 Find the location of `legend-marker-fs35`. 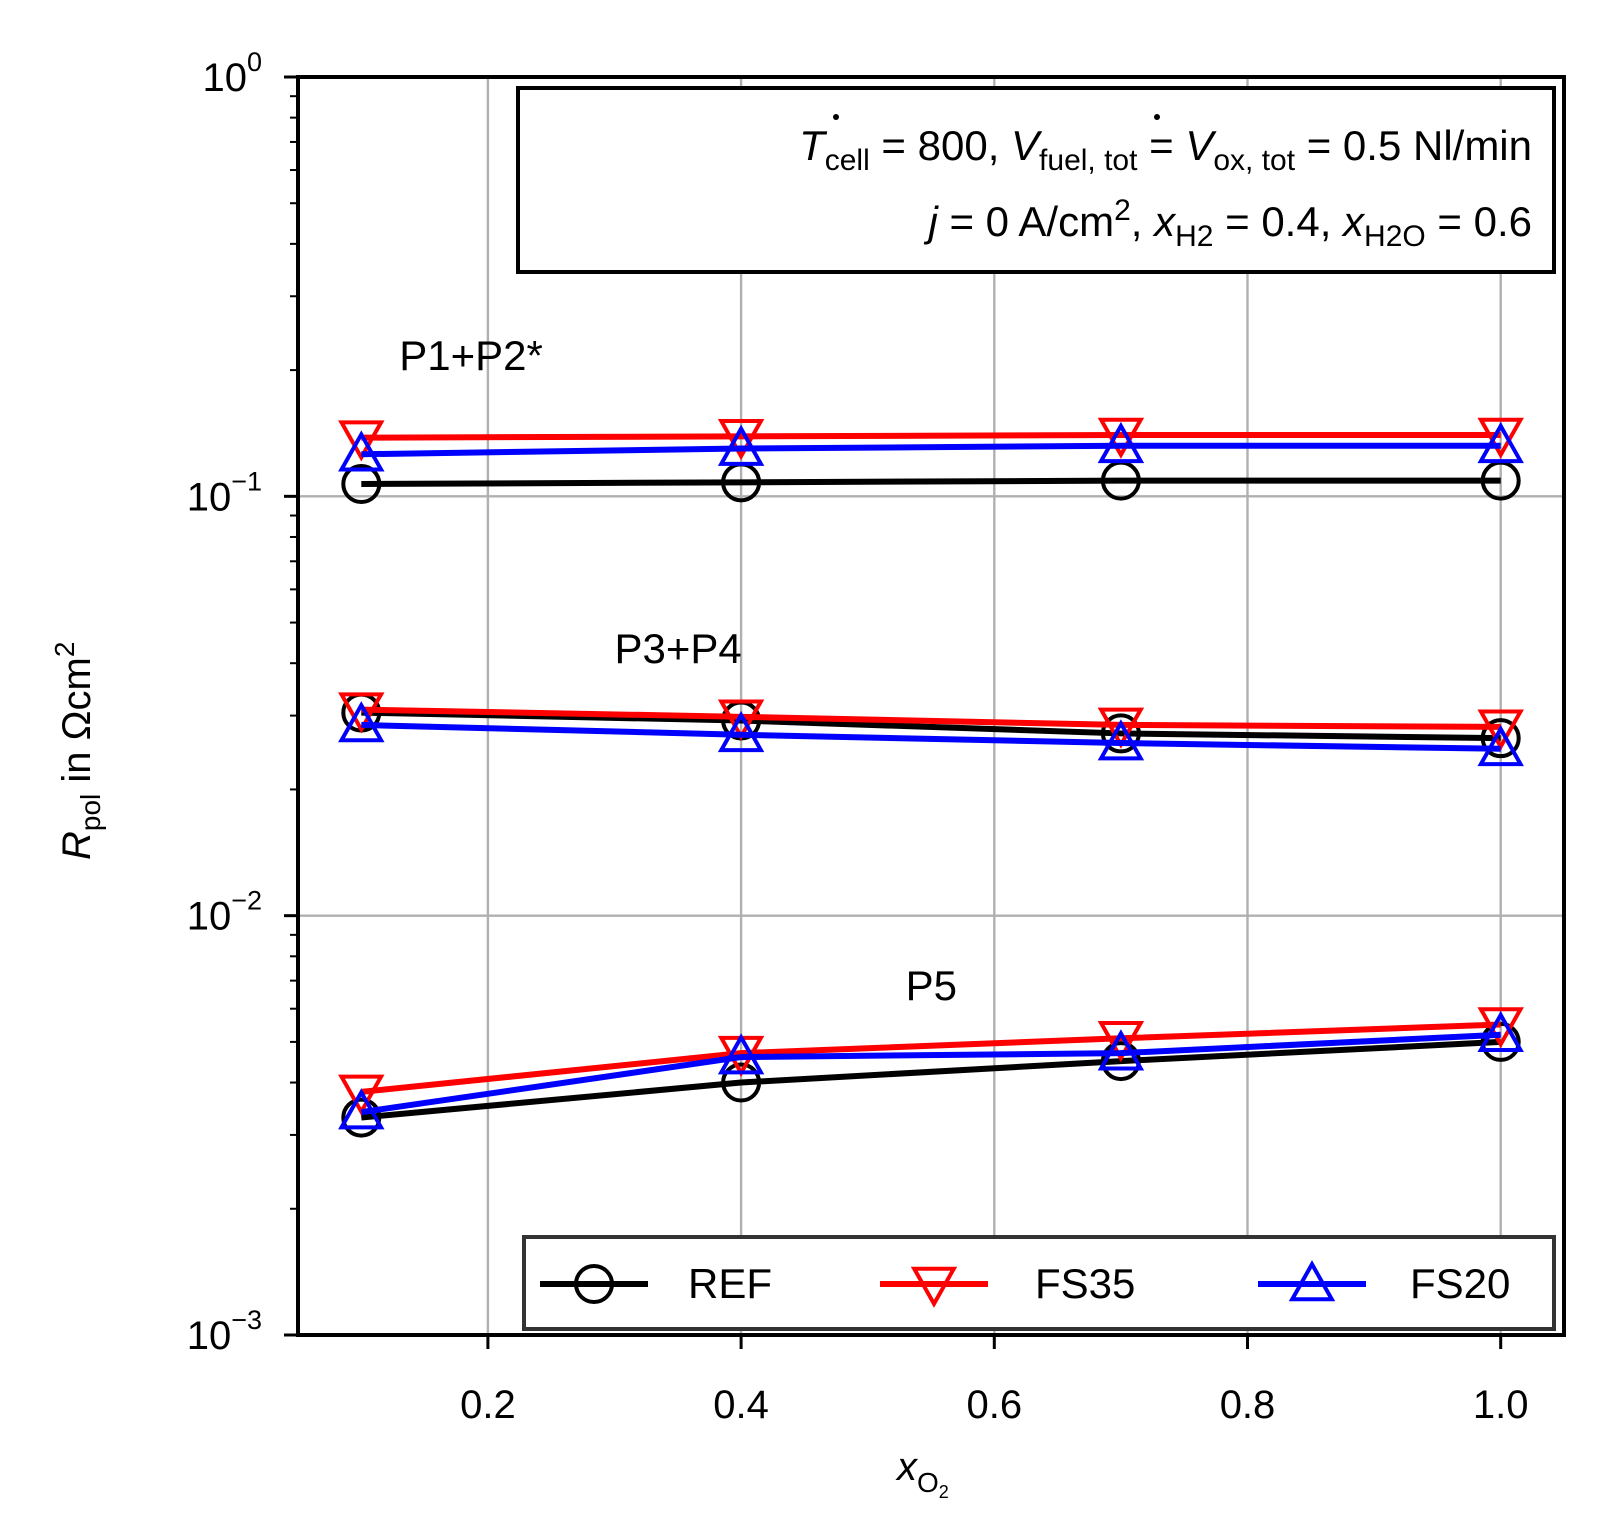

legend-marker-fs35 is located at coordinates (934, 1287).